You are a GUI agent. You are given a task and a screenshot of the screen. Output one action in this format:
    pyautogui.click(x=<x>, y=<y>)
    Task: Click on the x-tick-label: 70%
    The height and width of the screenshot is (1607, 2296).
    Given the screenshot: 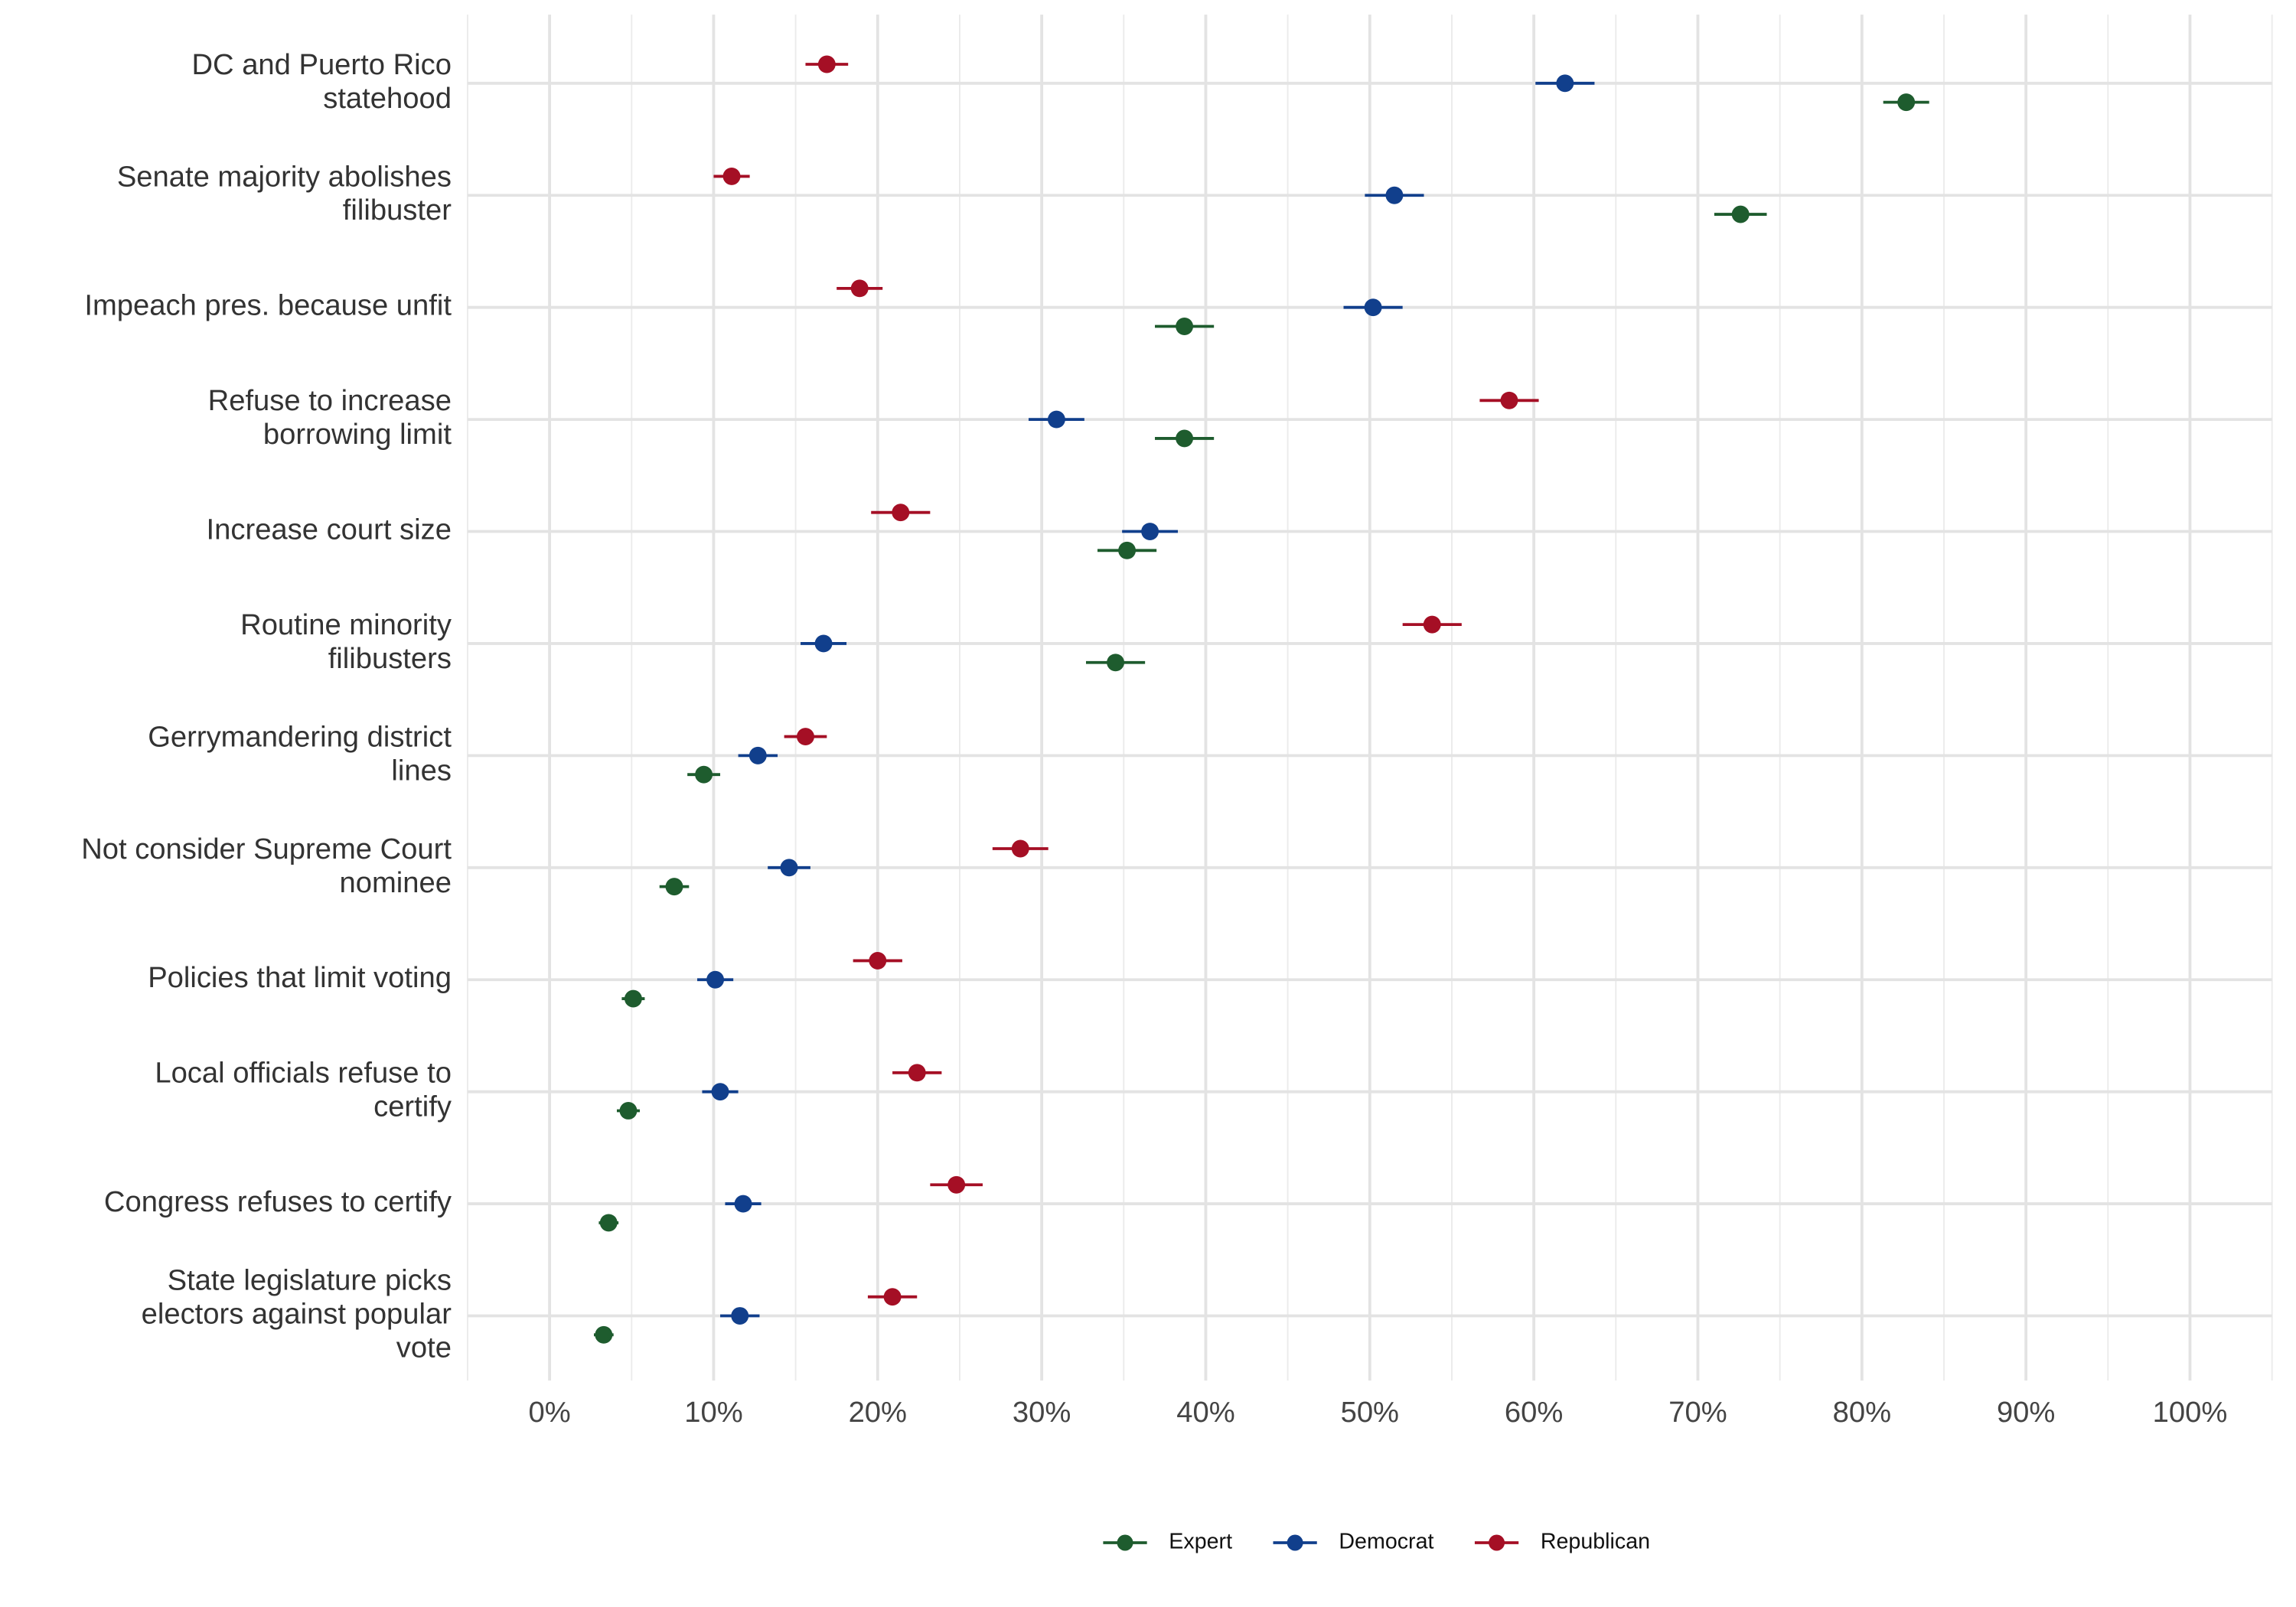 What is the action you would take?
    pyautogui.click(x=1697, y=1412)
    